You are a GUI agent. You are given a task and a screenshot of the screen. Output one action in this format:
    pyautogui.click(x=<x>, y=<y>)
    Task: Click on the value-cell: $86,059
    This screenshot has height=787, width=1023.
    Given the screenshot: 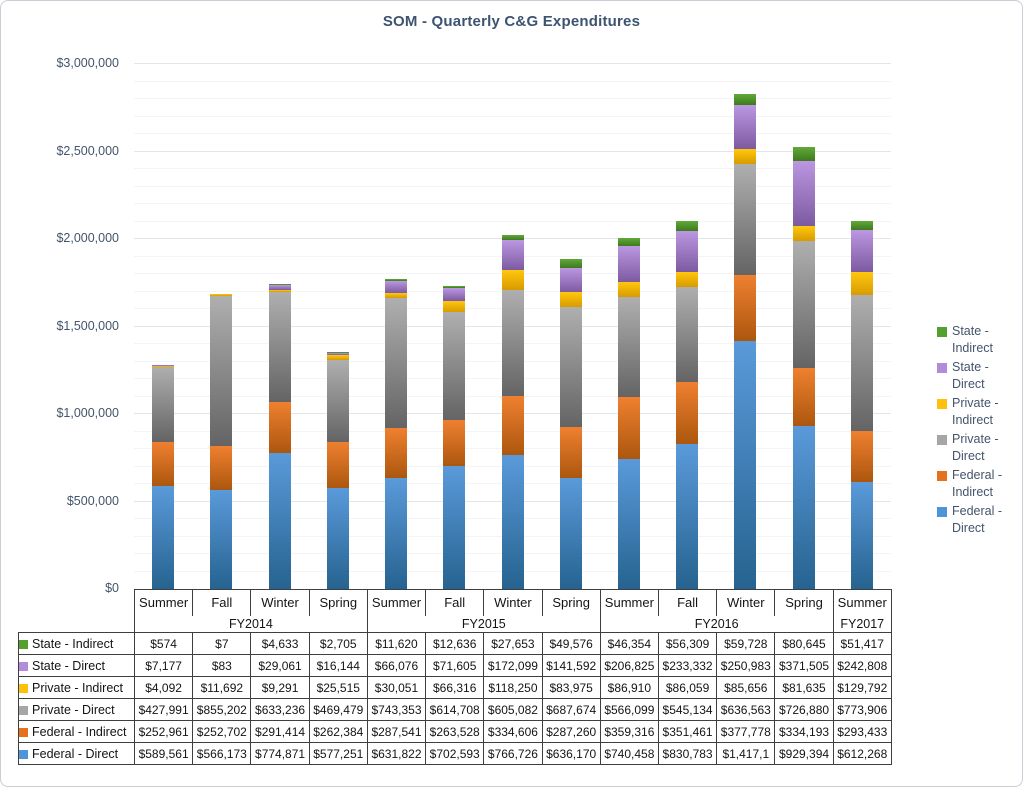 What is the action you would take?
    pyautogui.click(x=687, y=687)
    